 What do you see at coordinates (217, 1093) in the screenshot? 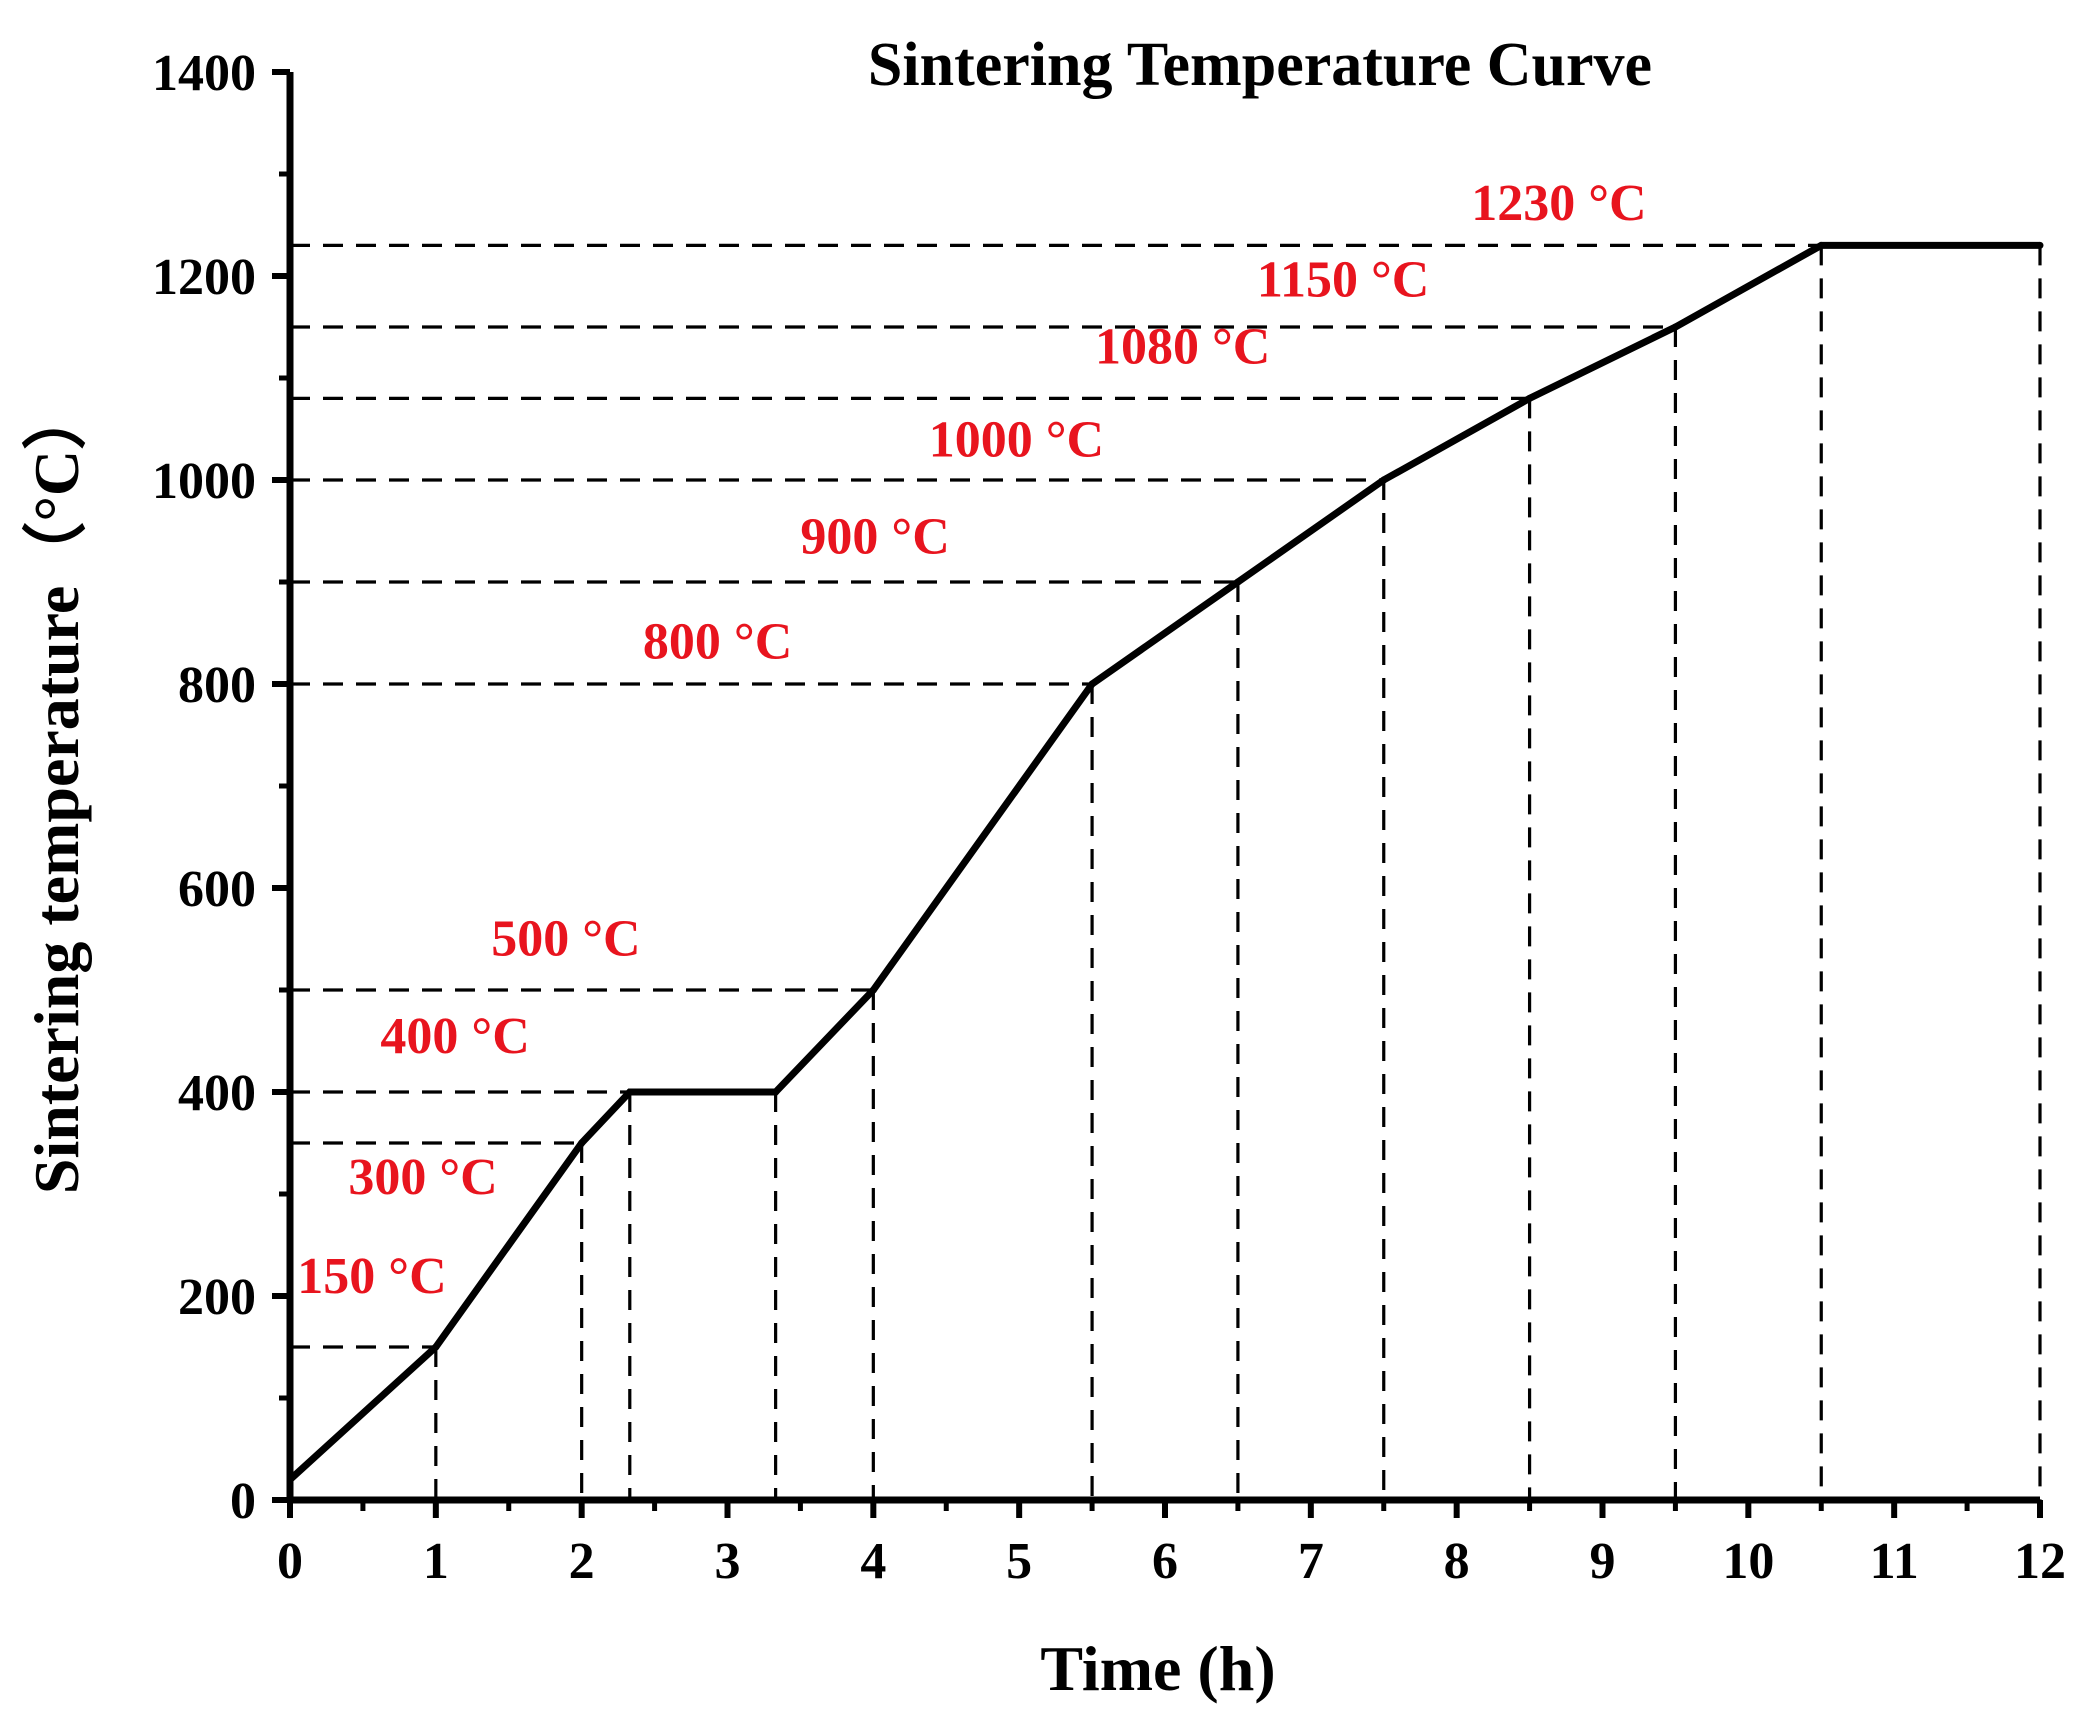
I see `y-tick-label: 400` at bounding box center [217, 1093].